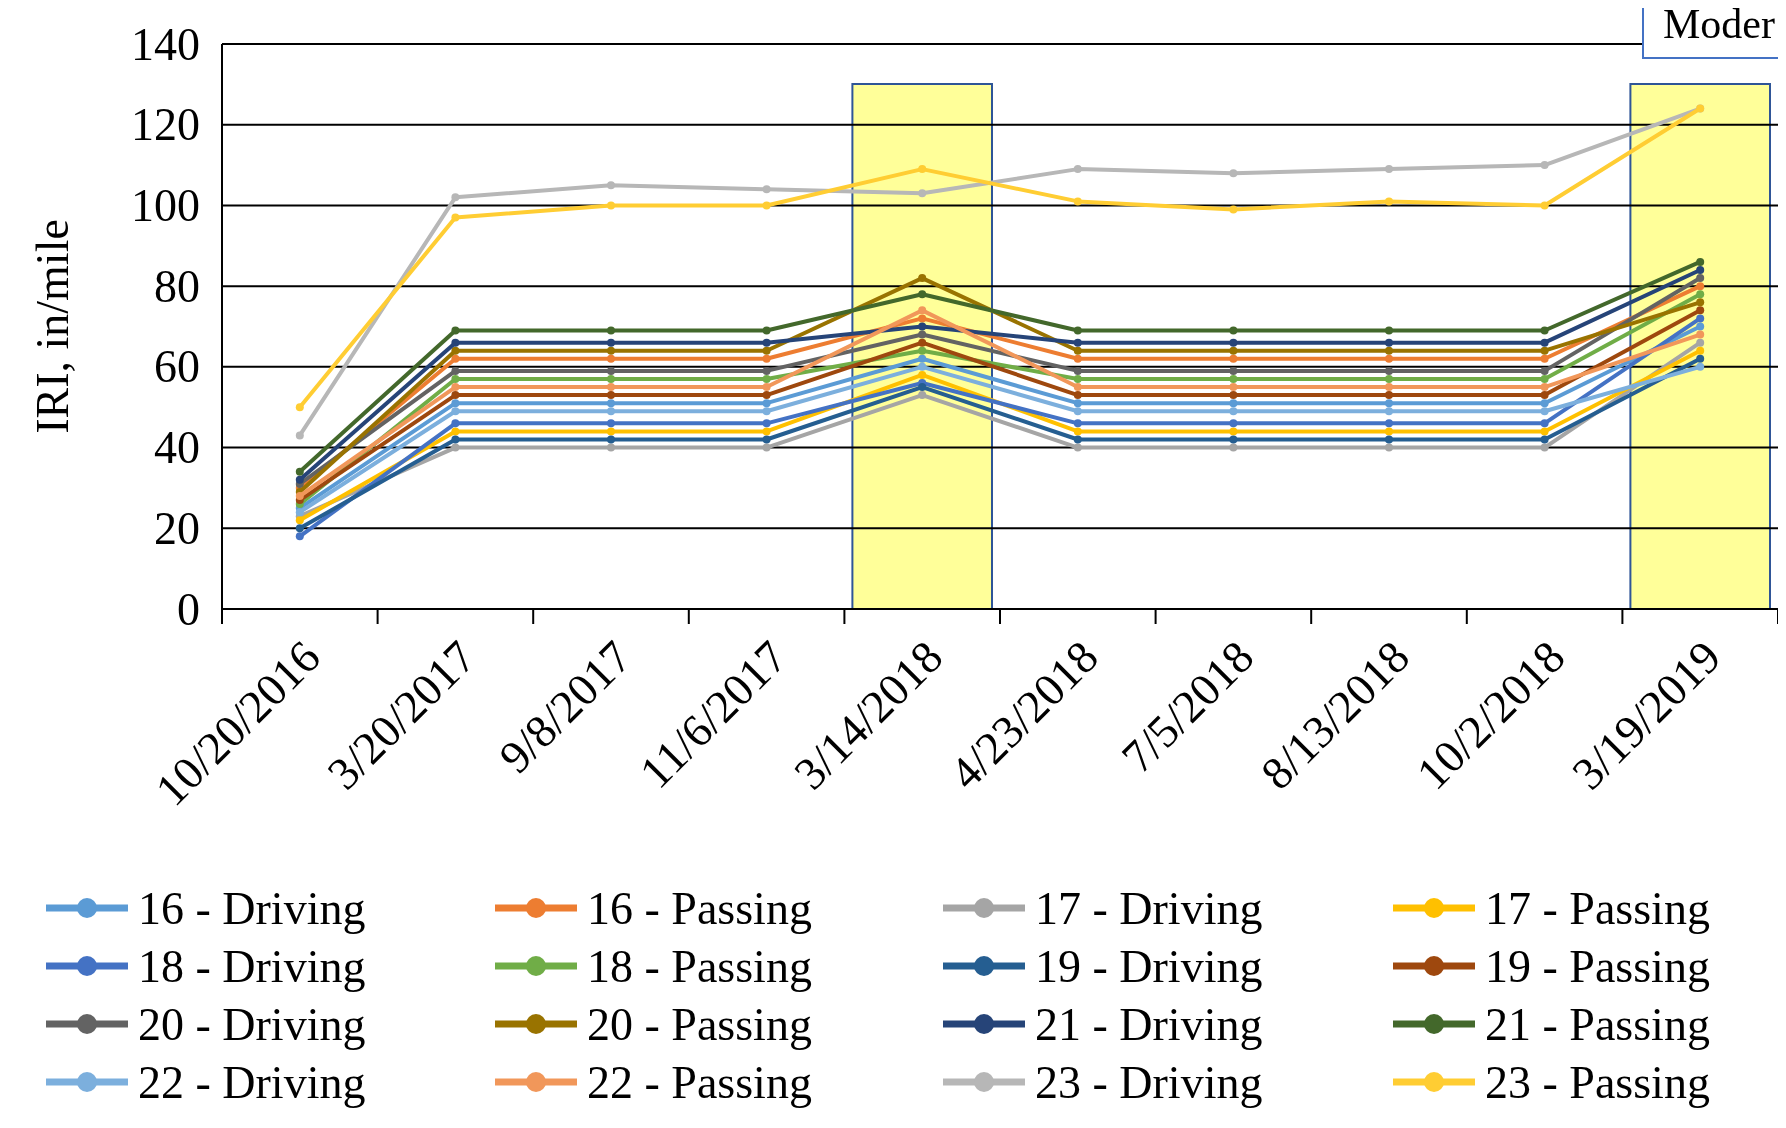  Describe the element at coordinates (177, 528) in the screenshot. I see `y-tick-label: 20` at that location.